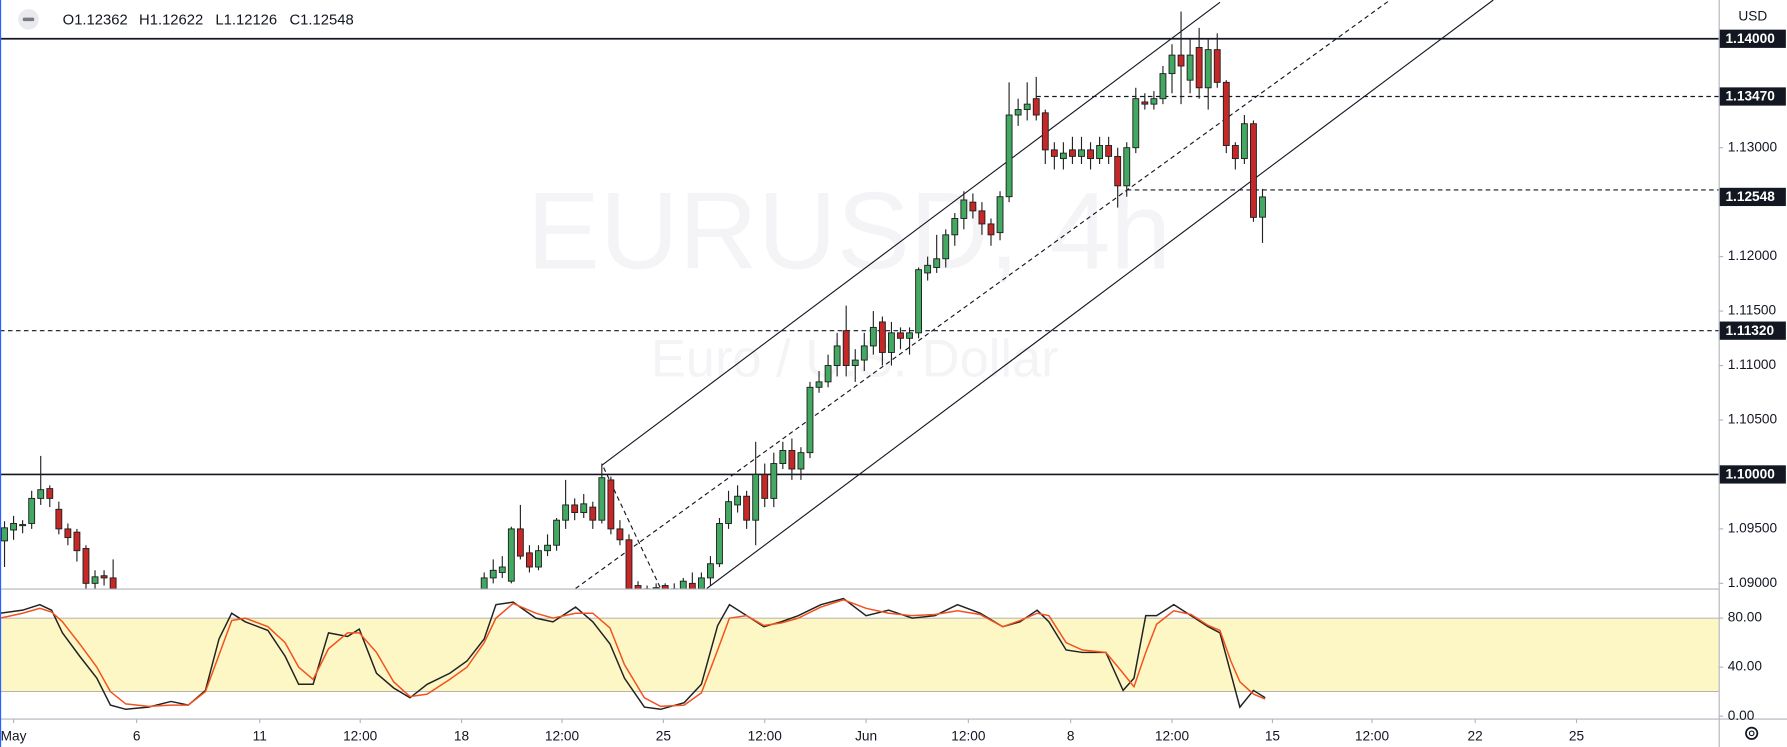 Image resolution: width=1787 pixels, height=747 pixels. I want to click on y-tick-label: 1.11000, so click(1752, 364).